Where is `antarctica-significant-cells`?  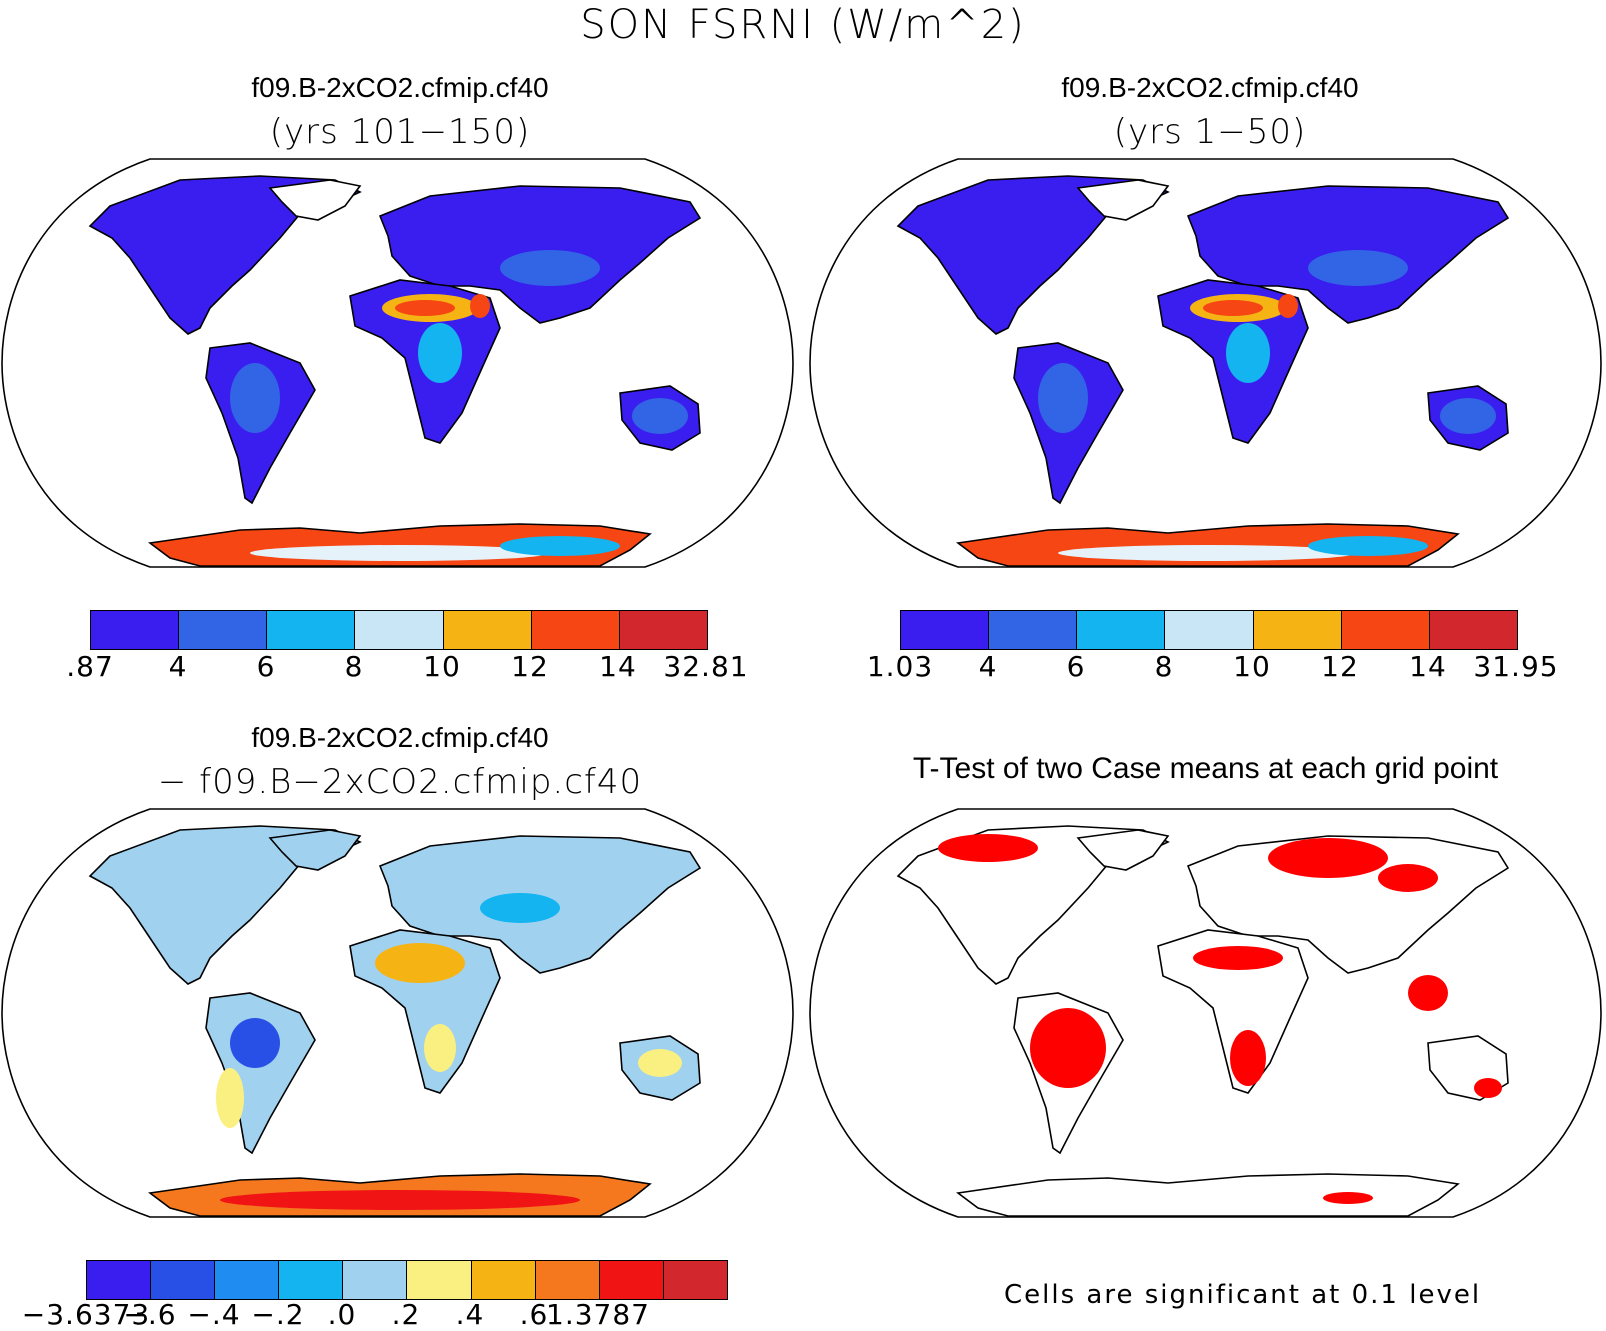 antarctica-significant-cells is located at coordinates (1348, 1198).